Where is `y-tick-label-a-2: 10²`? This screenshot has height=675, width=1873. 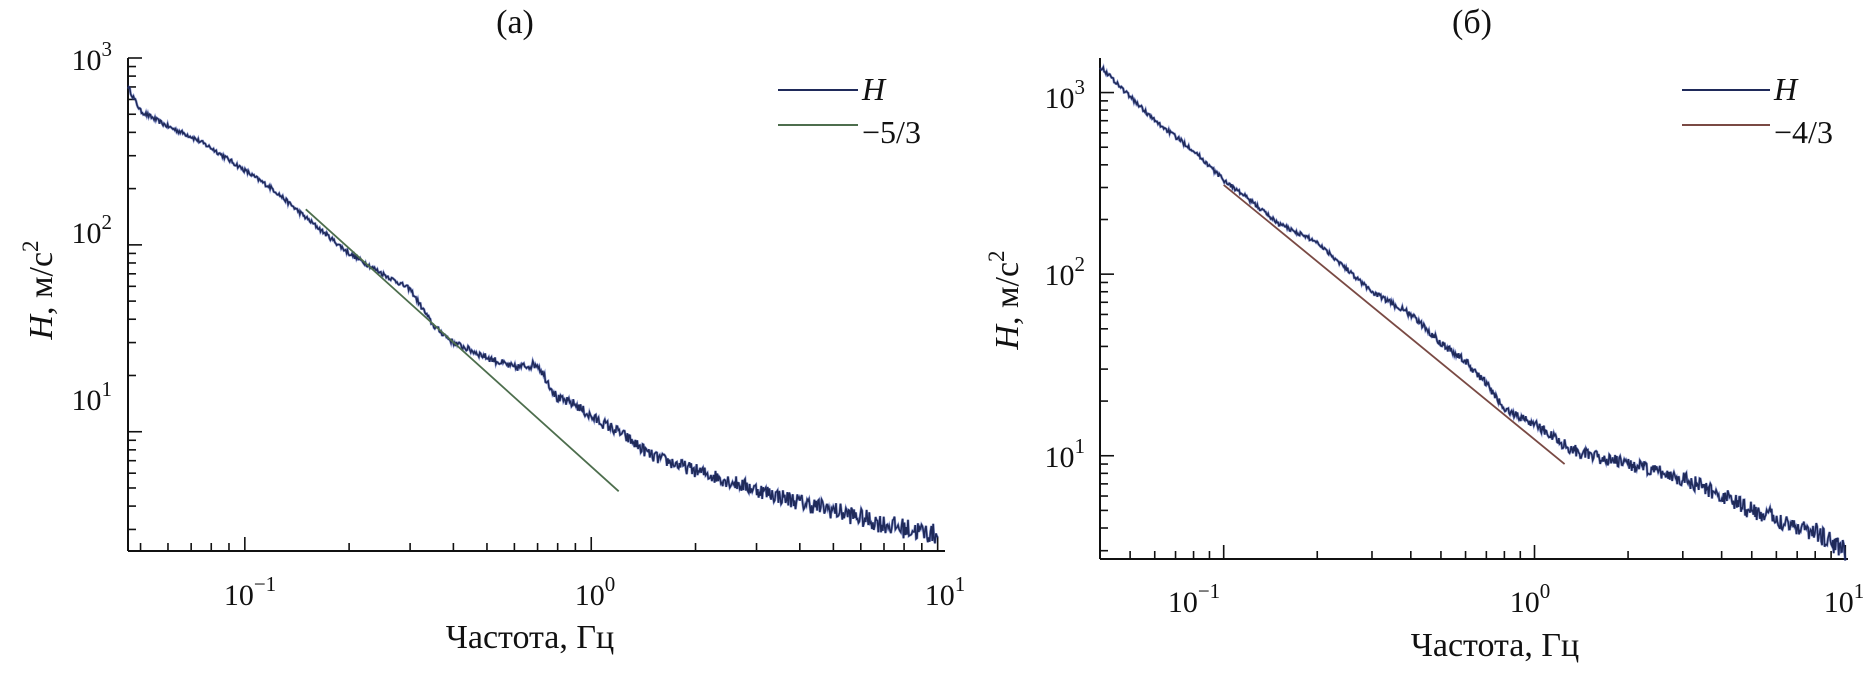 y-tick-label-a-2: 10² is located at coordinates (92, 230).